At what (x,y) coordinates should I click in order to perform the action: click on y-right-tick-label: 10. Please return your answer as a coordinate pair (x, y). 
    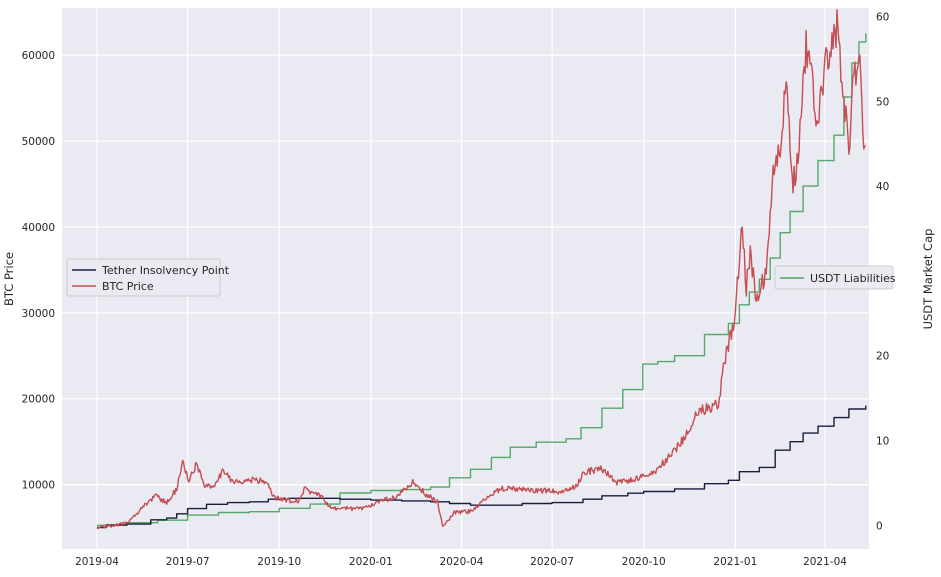
    Looking at the image, I should click on (882, 441).